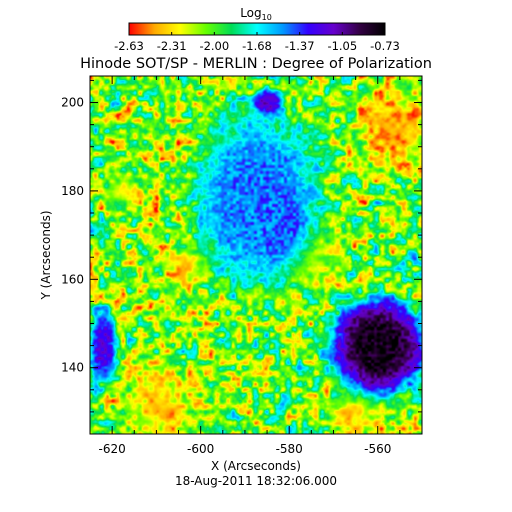  I want to click on colorbar-tick-label: -2.31, so click(172, 46).